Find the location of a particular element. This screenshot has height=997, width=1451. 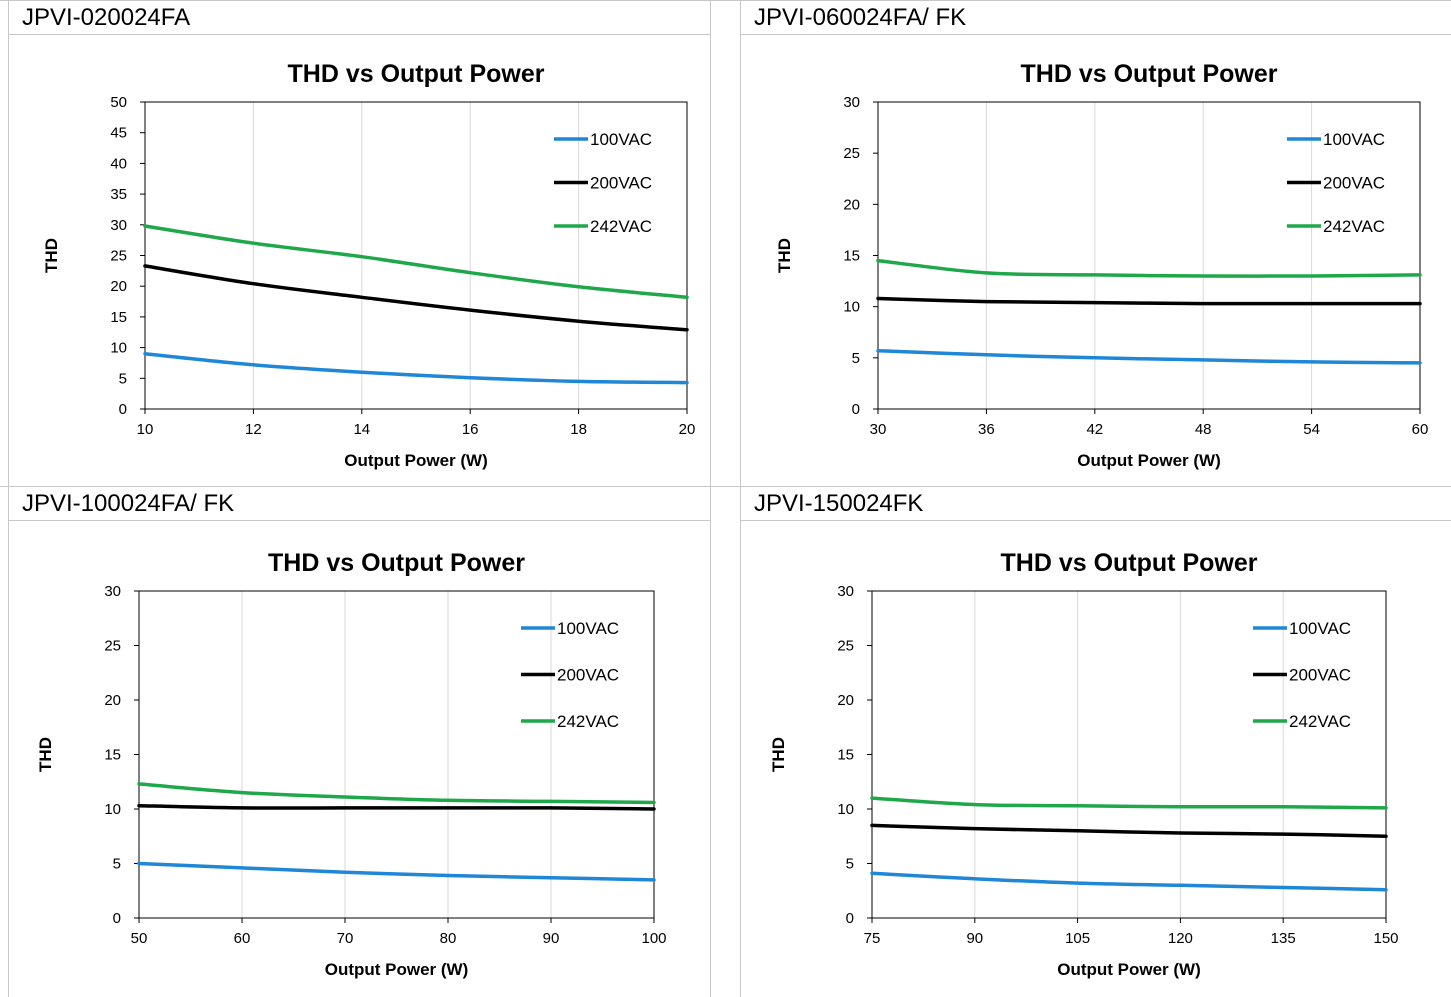

model-label: JPVI-100024FA/ FK is located at coordinates (359, 504).